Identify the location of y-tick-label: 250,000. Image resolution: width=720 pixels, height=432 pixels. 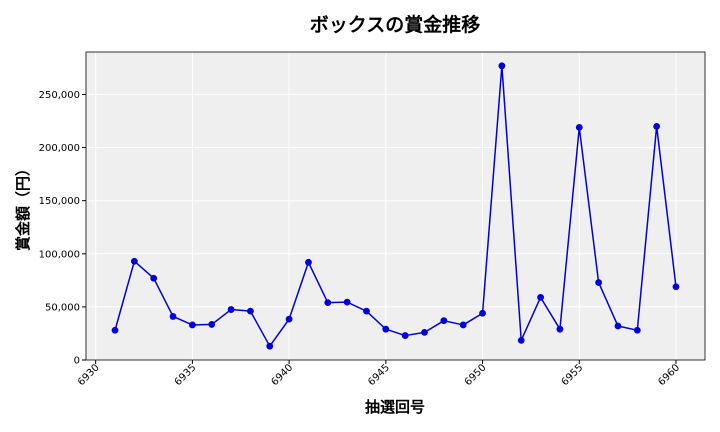
(59, 95).